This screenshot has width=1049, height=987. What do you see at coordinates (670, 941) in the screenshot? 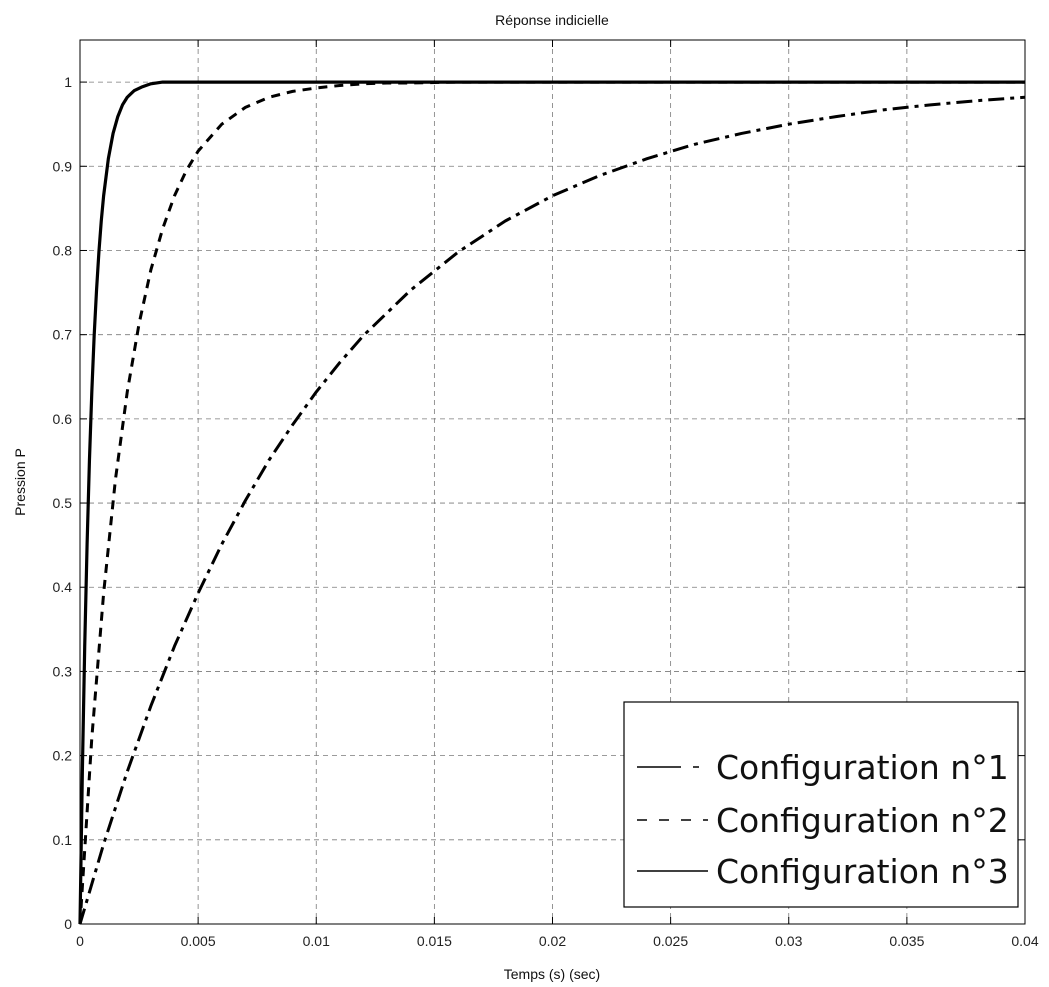
I see `x-tick-label: 0.025` at bounding box center [670, 941].